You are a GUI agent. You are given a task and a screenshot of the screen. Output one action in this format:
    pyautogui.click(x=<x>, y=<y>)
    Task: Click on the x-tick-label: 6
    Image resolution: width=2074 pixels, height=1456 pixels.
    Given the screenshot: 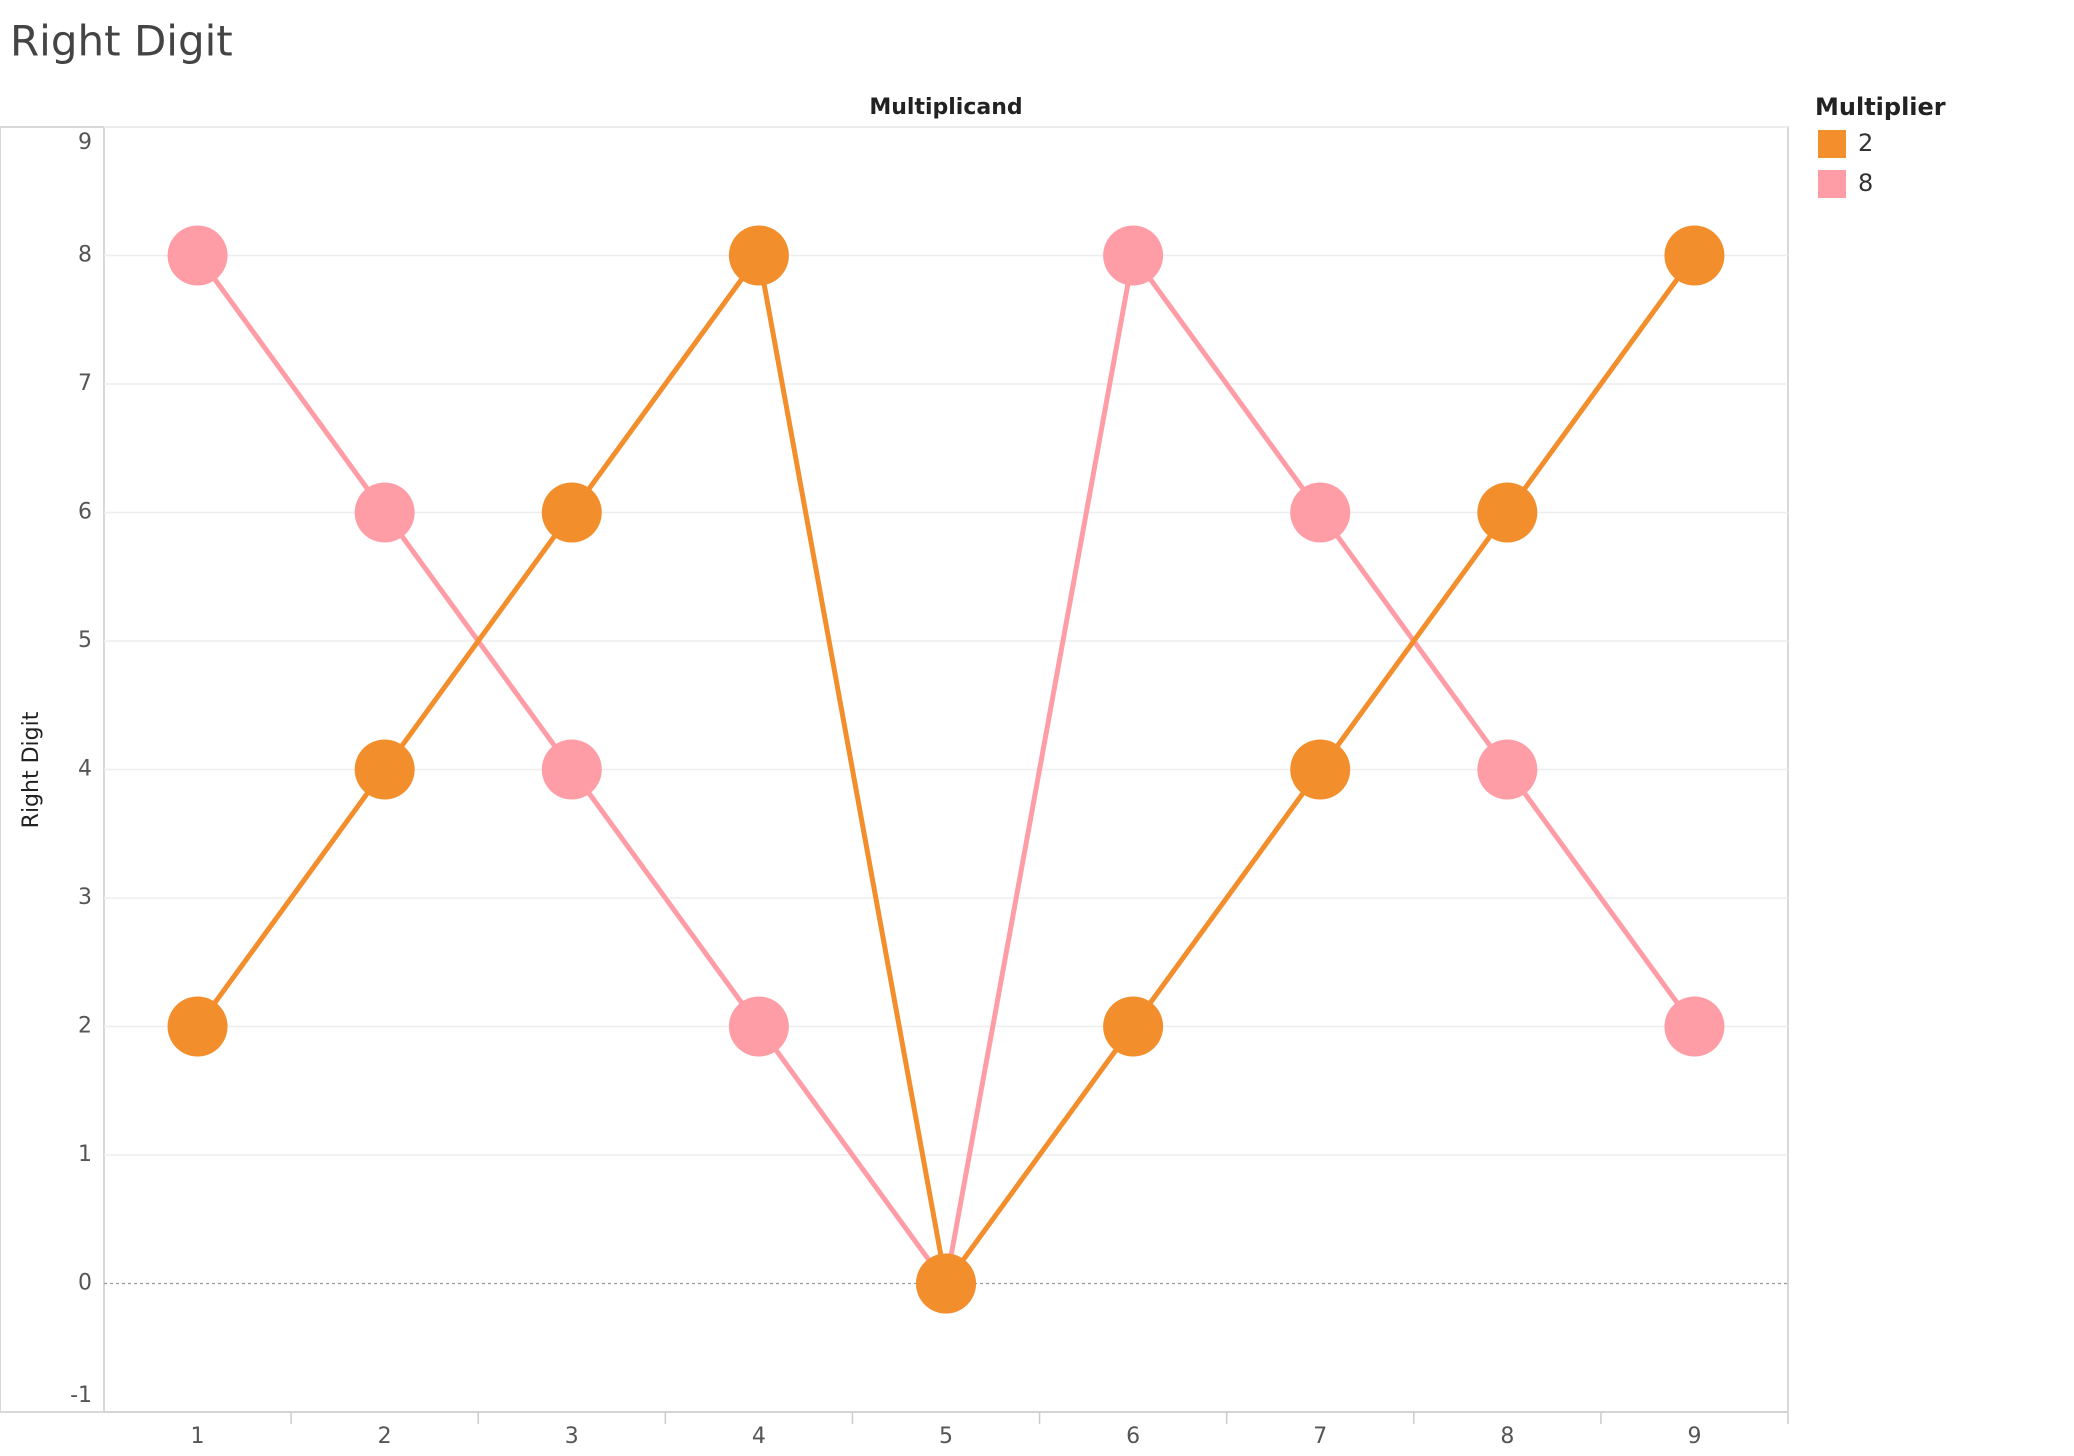 What is the action you would take?
    pyautogui.click(x=1133, y=1436)
    